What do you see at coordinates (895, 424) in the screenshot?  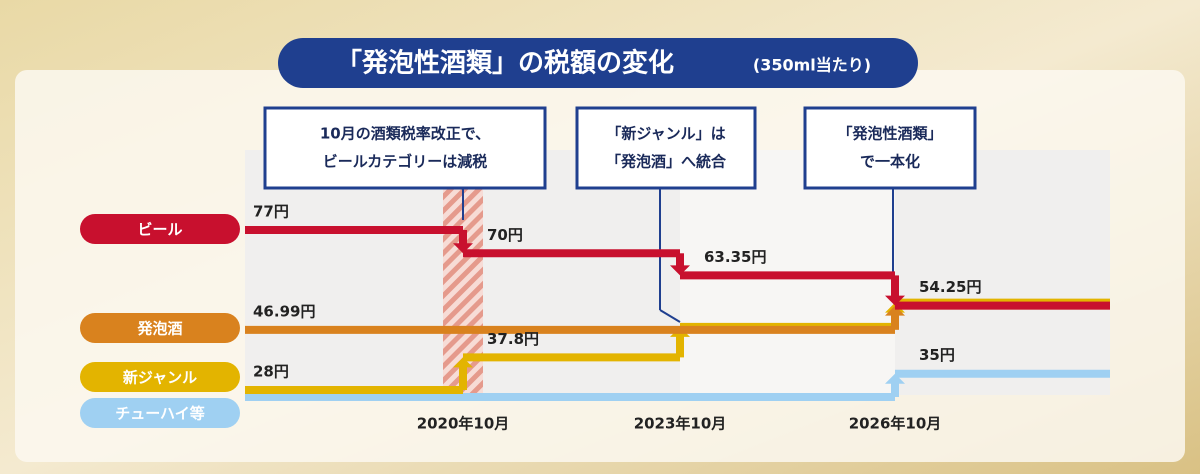 I see `x-tick-label: 2026年10月` at bounding box center [895, 424].